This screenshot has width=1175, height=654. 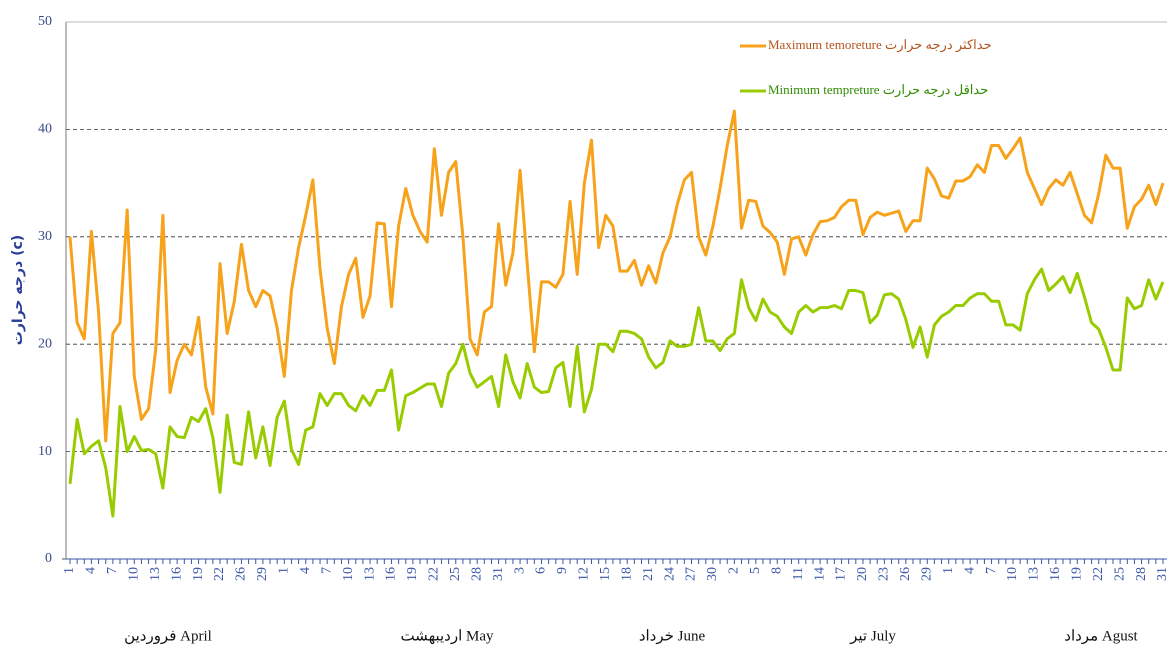 What do you see at coordinates (45, 236) in the screenshot?
I see `y-tick-label: 30` at bounding box center [45, 236].